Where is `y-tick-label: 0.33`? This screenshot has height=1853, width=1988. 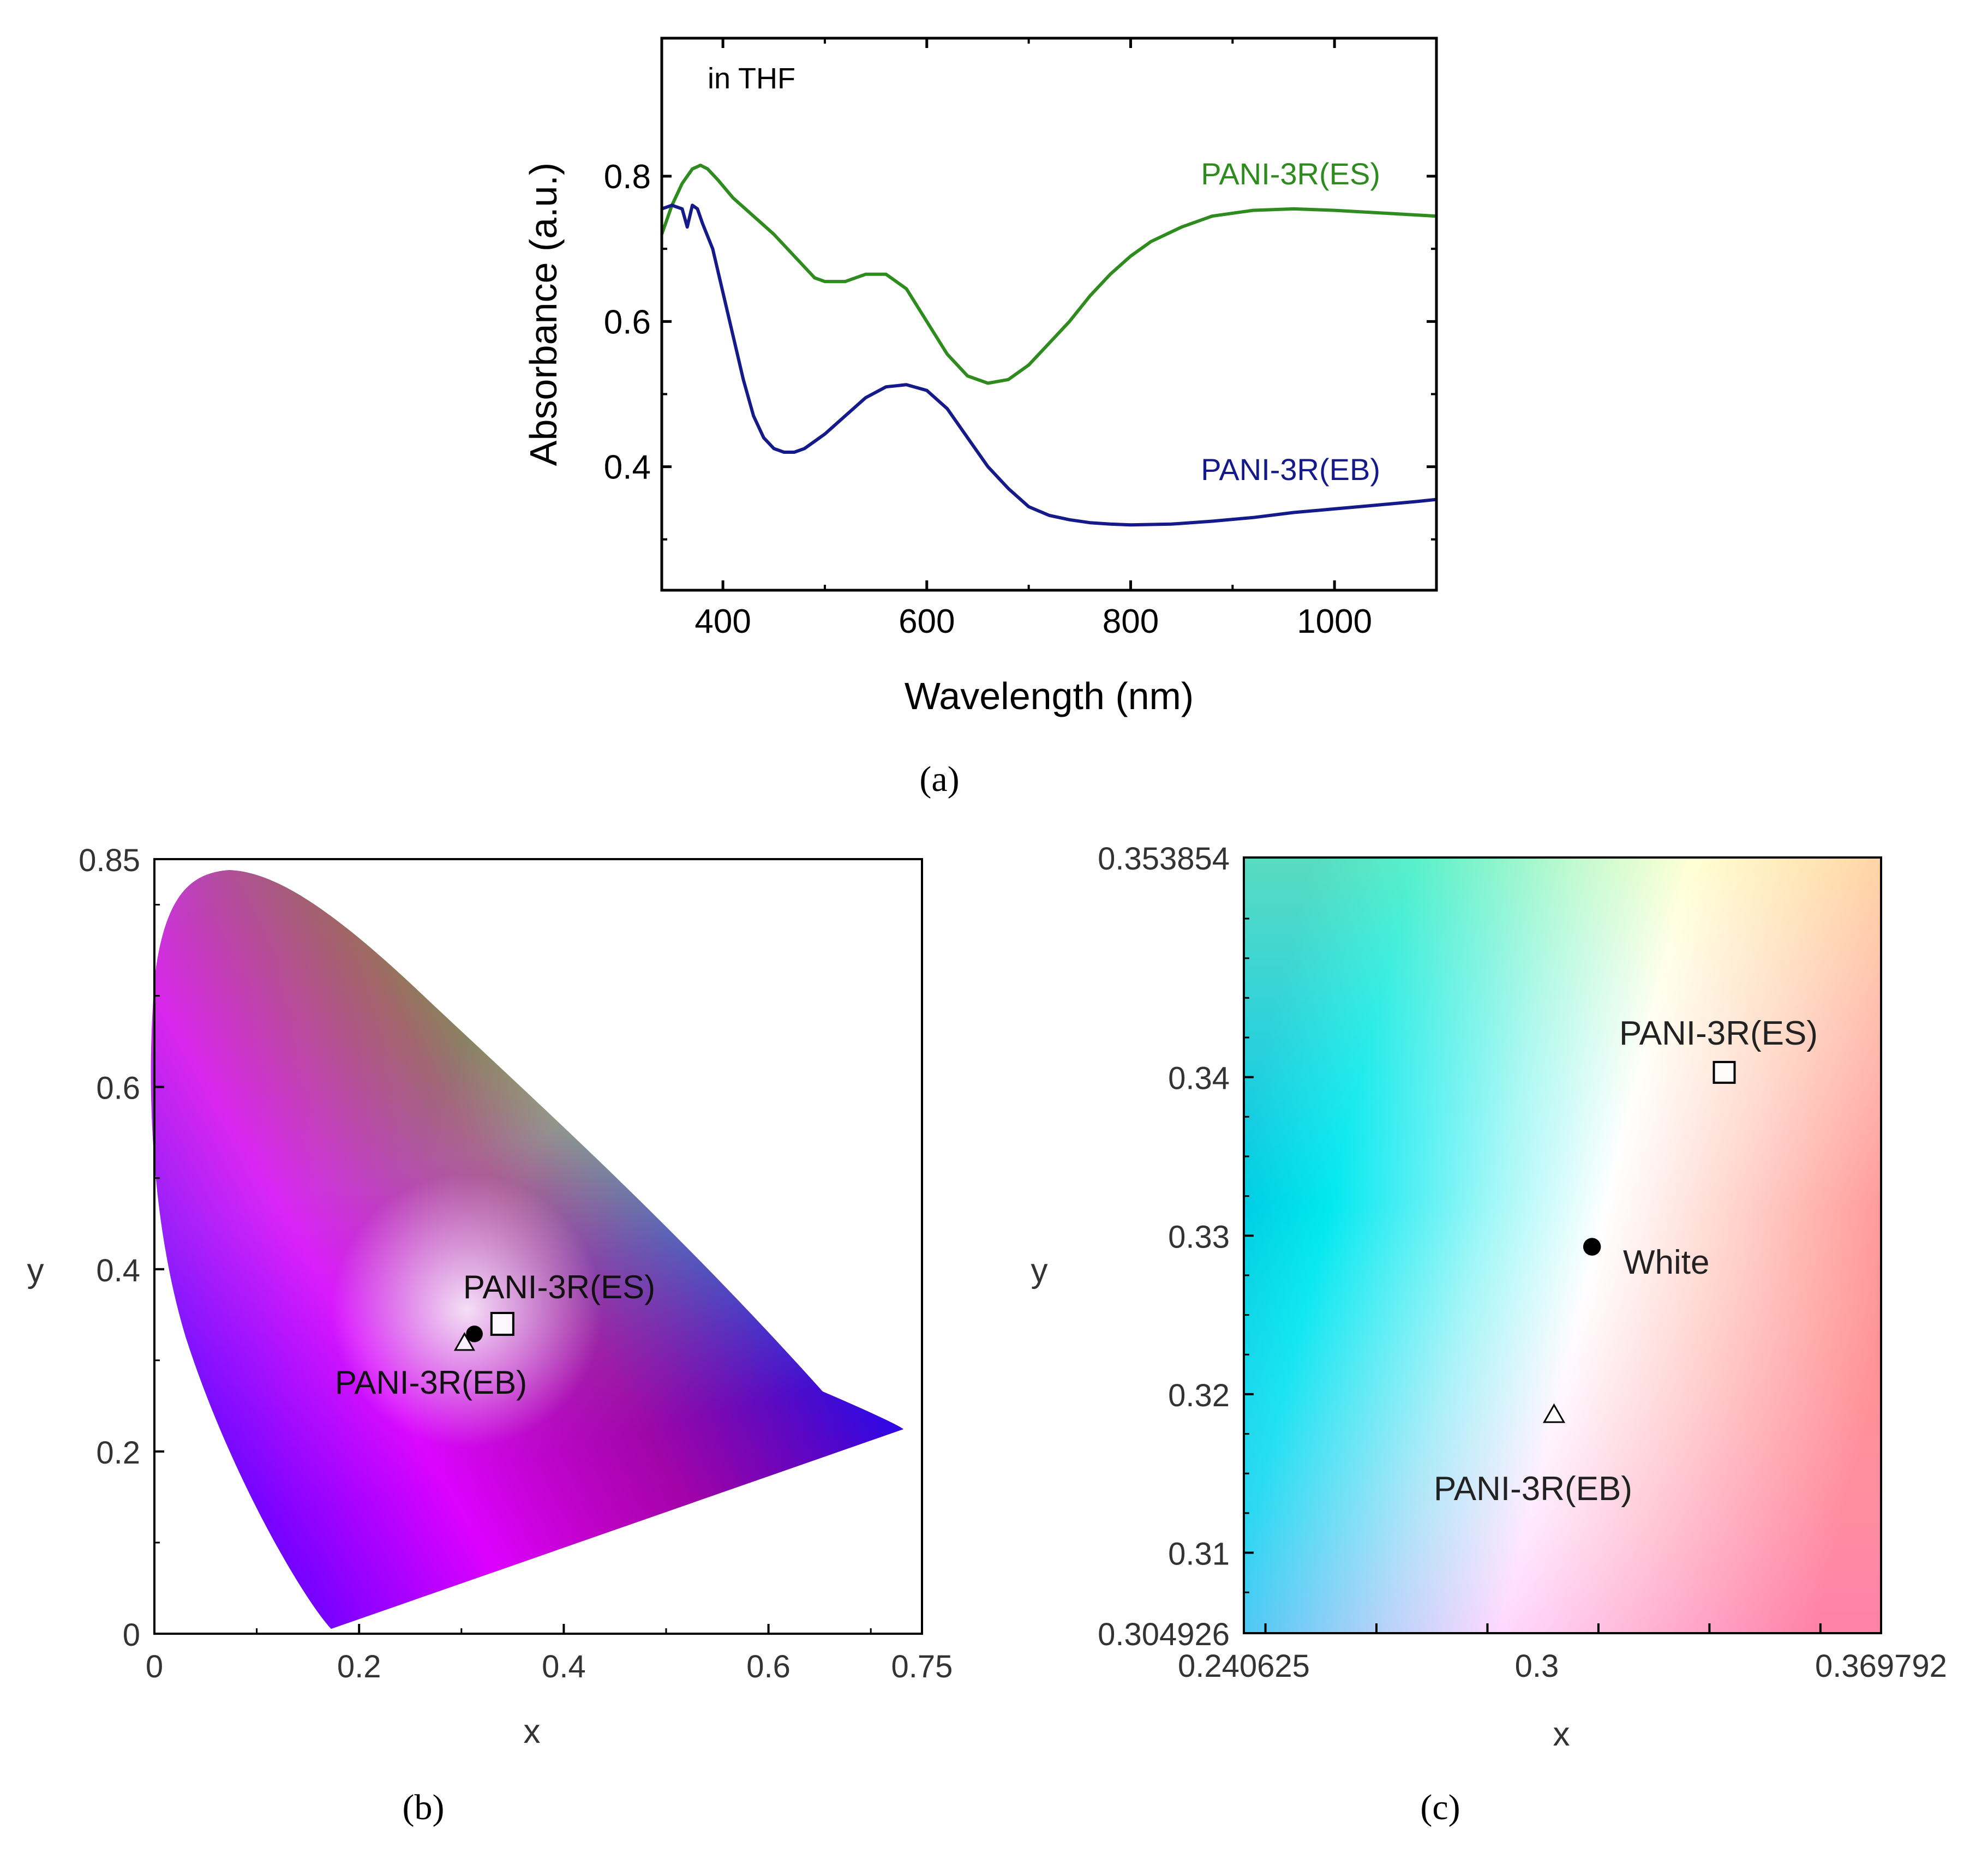 y-tick-label: 0.33 is located at coordinates (1199, 1237).